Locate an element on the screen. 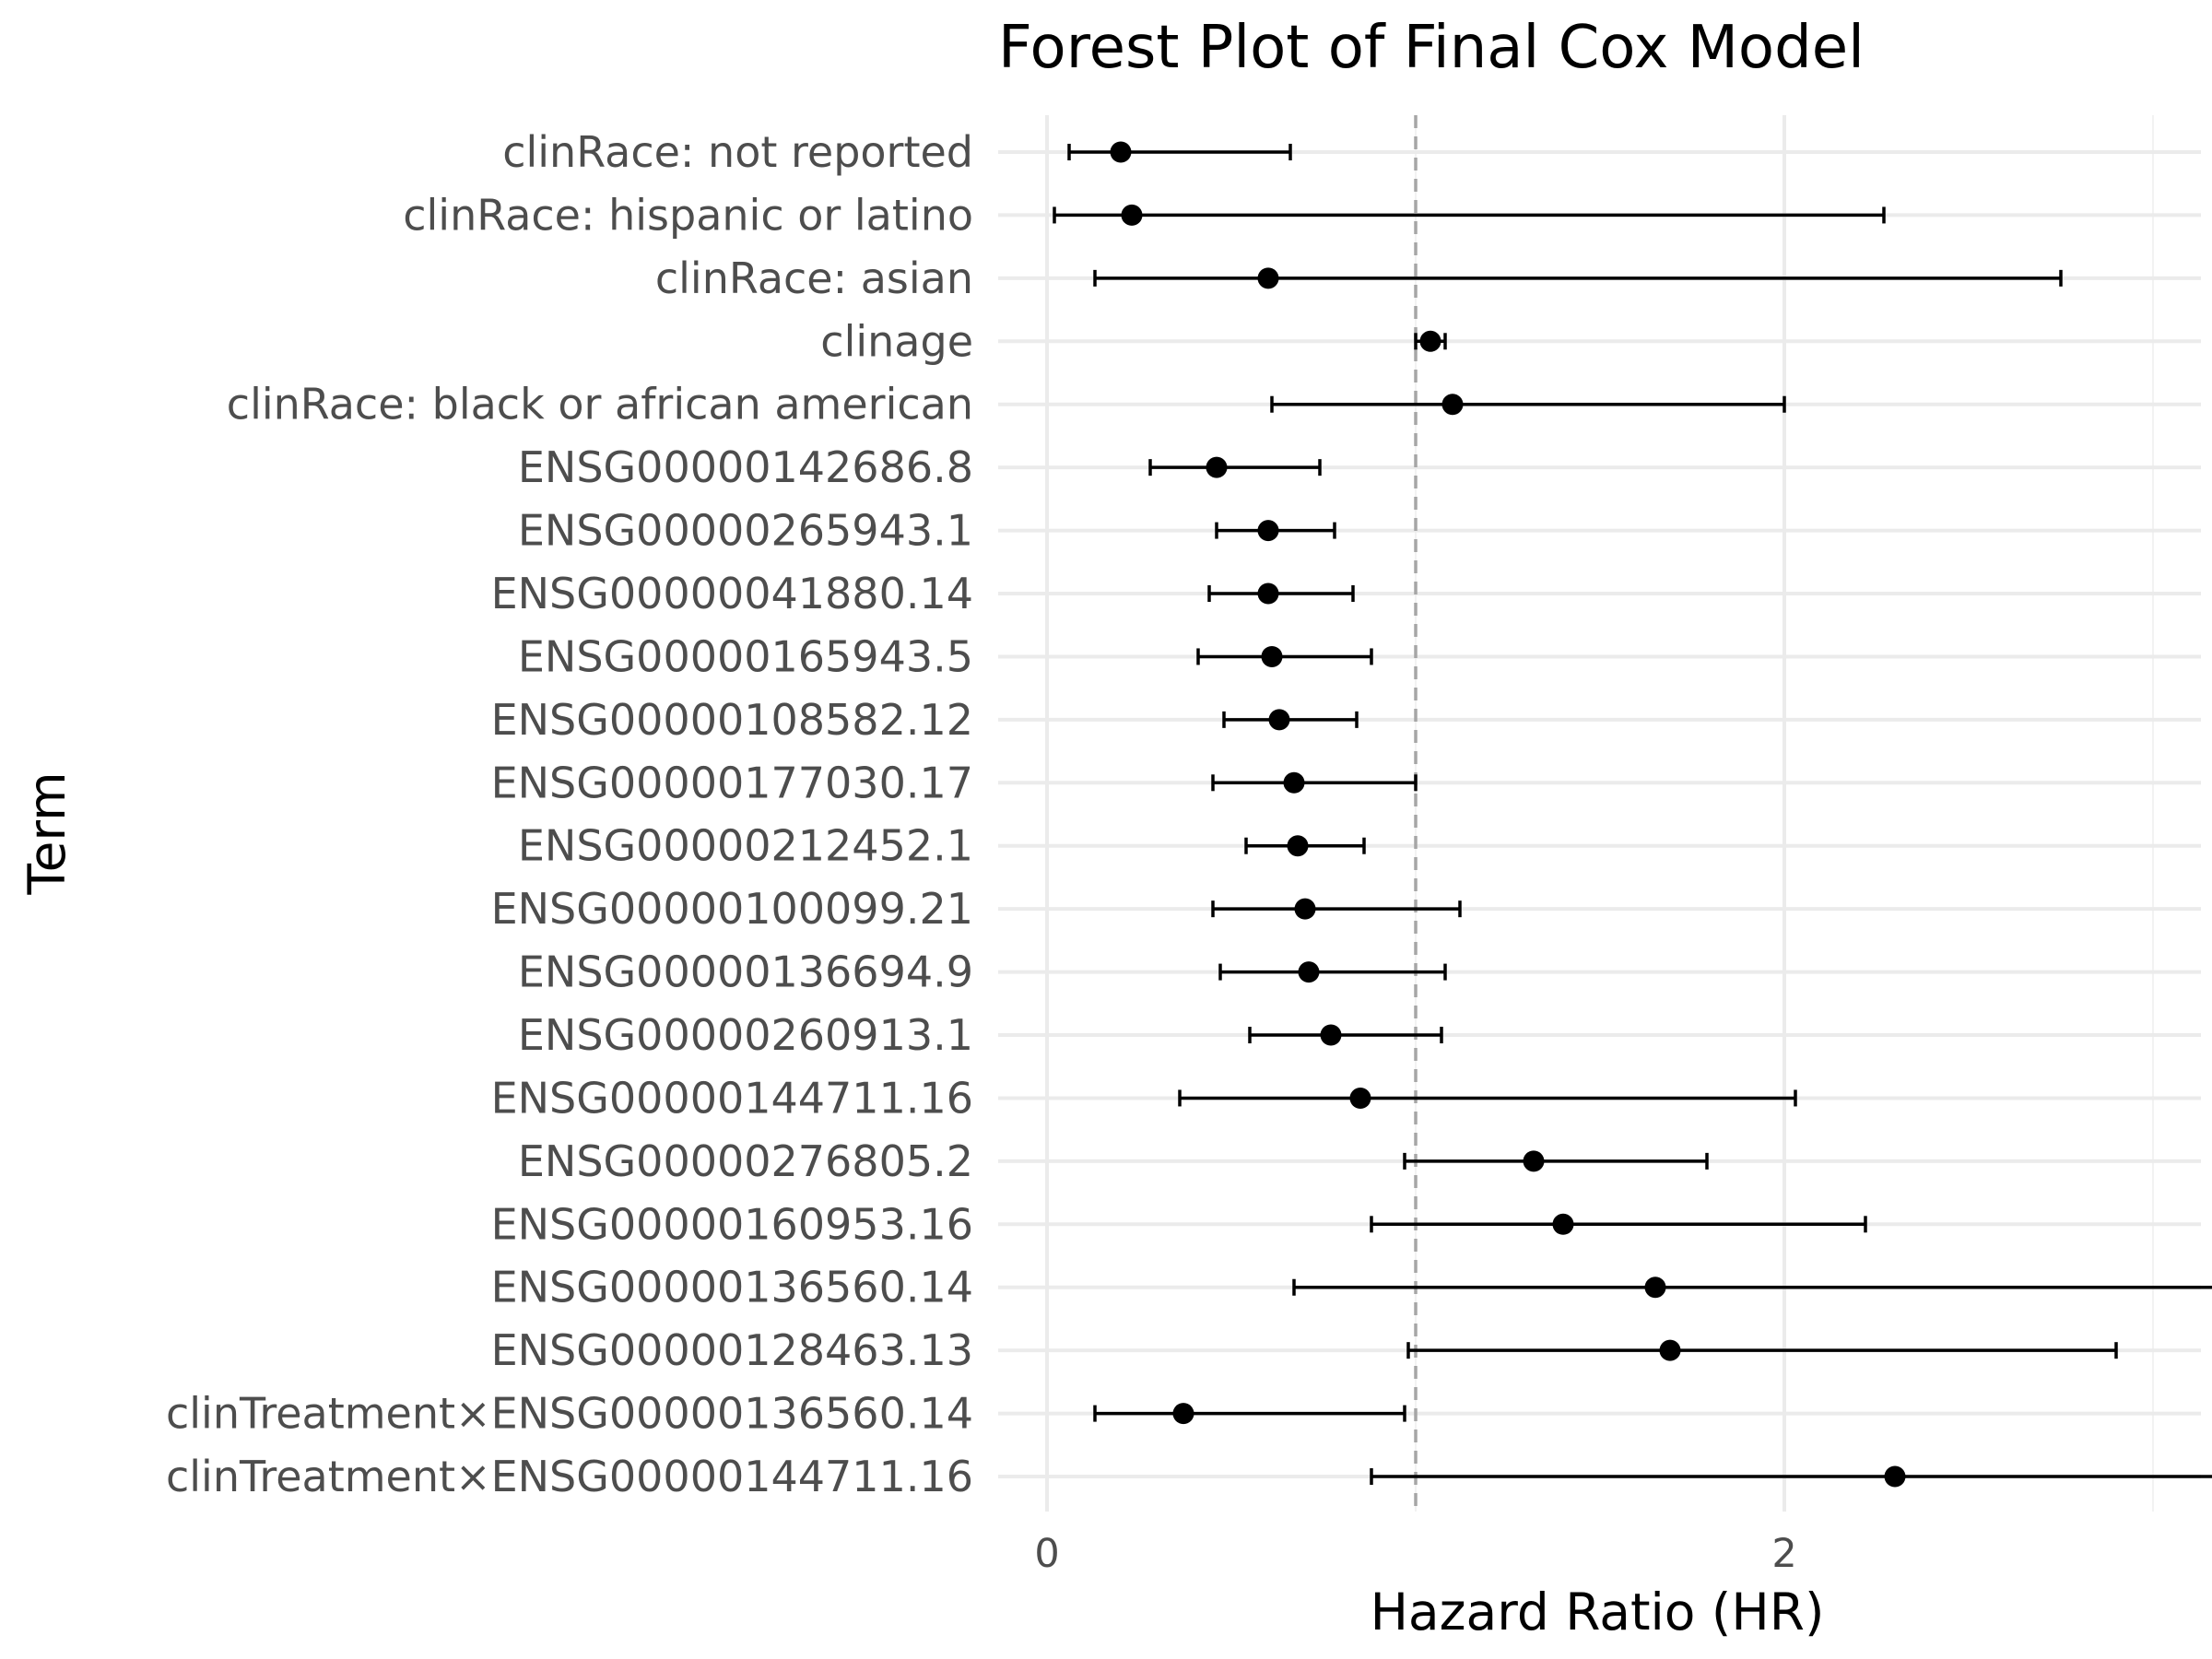 This screenshot has width=2212, height=1659. y-tick-label: clinRace: hispanic or latino is located at coordinates (688, 215).